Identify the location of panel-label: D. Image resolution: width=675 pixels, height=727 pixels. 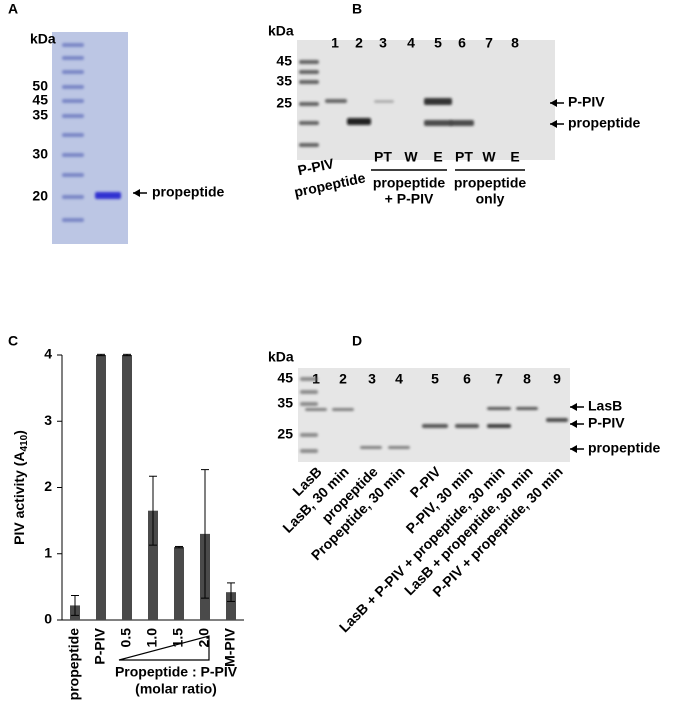
(357, 341).